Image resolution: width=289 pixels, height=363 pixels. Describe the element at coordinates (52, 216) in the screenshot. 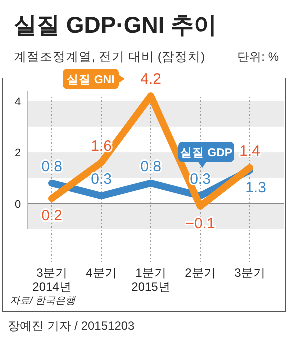

I see `data-label: 0.2` at that location.